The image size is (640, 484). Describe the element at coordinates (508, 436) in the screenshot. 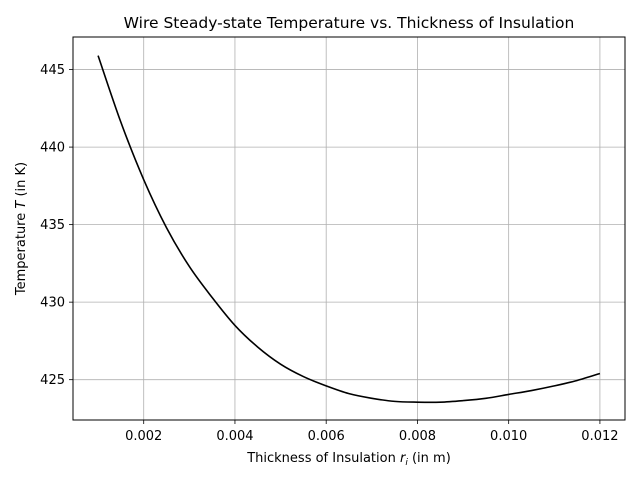

I see `x-tick-label: 0.010` at that location.